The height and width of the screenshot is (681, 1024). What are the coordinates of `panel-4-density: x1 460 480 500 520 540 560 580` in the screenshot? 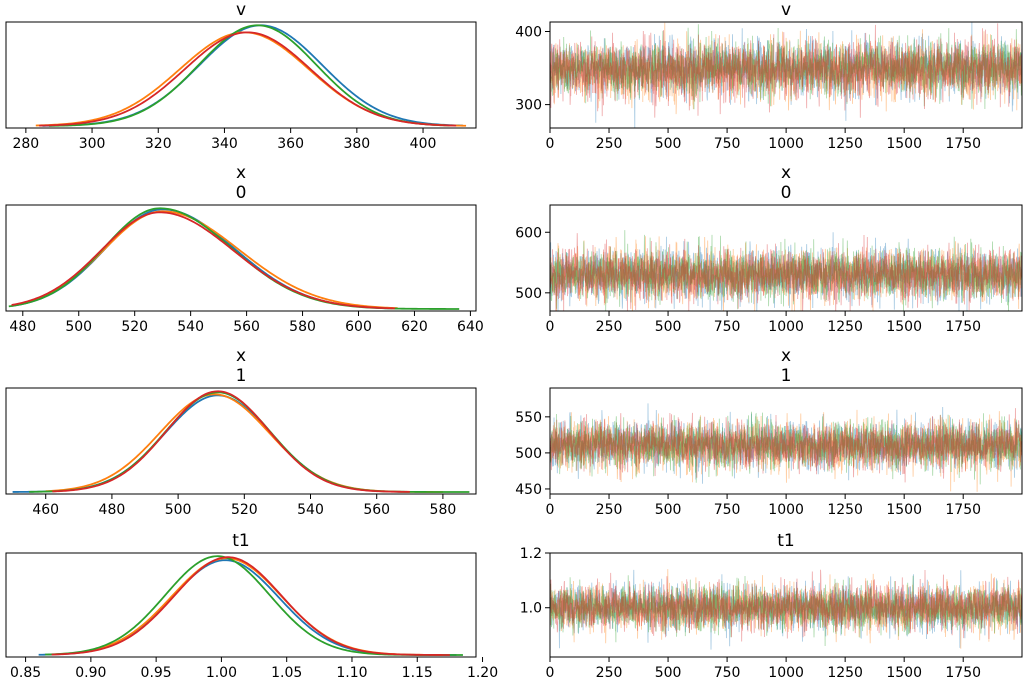 It's located at (241, 432).